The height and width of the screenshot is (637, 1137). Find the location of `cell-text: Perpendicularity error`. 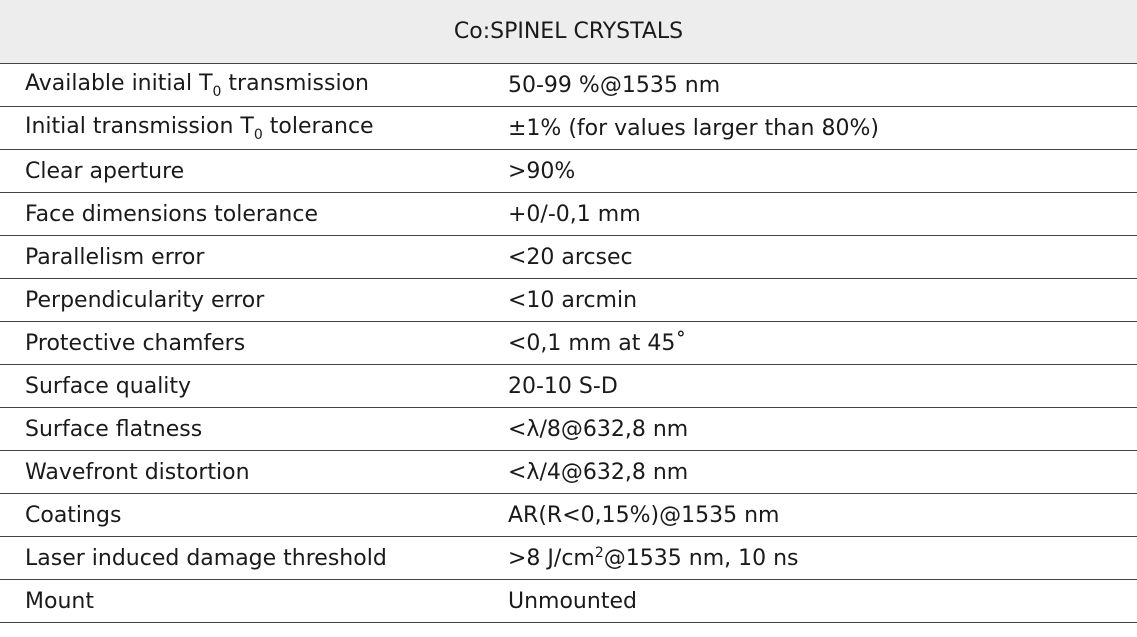

cell-text: Perpendicularity error is located at coordinates (145, 300).